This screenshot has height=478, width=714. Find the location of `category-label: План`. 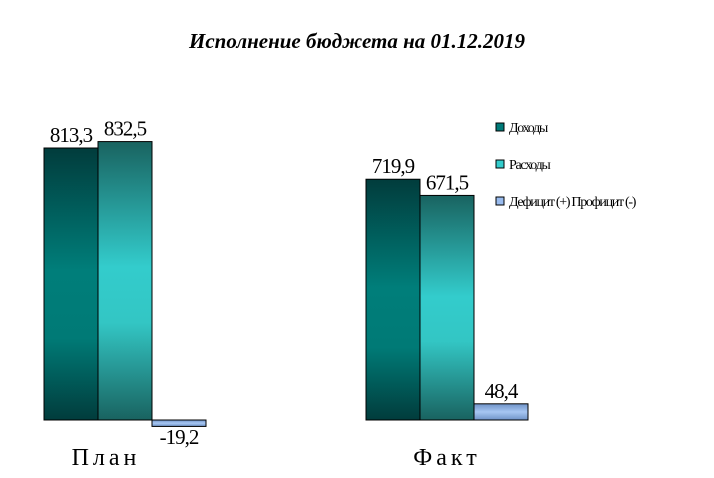

category-label: План is located at coordinates (106, 458).